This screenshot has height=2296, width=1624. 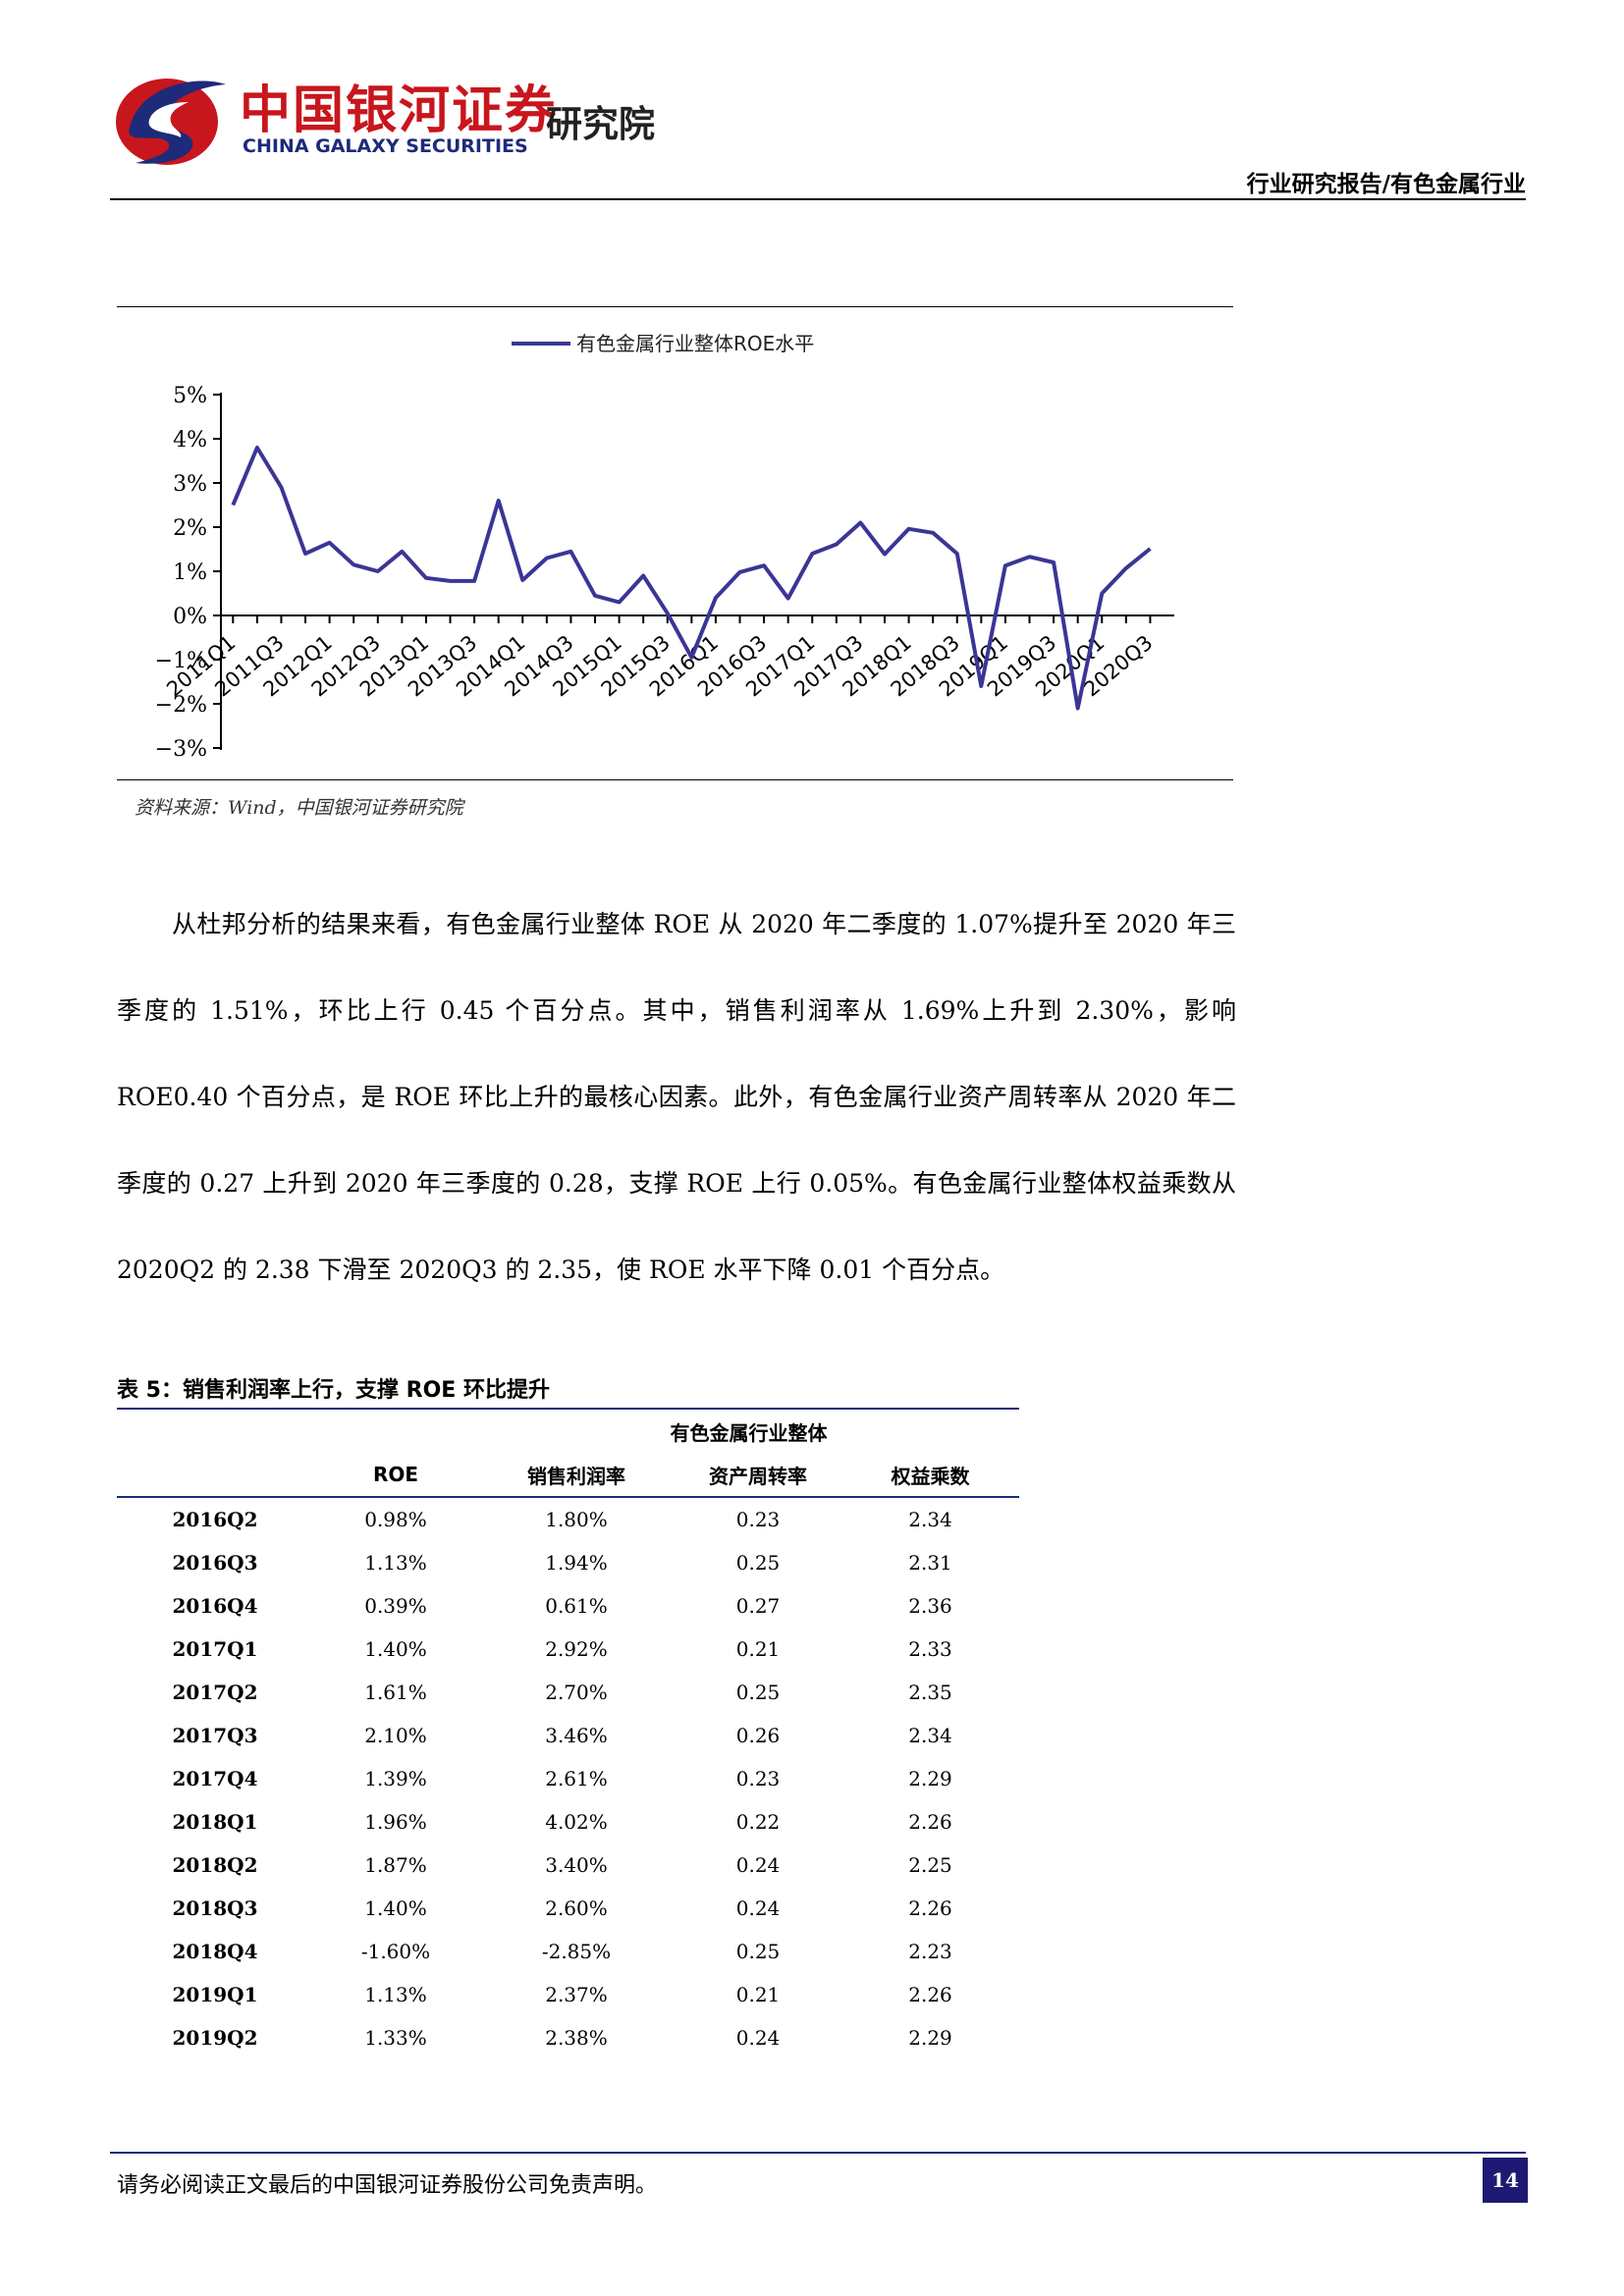 I want to click on logo-english-name: CHINA GALAXY SECURITIES, so click(x=385, y=146).